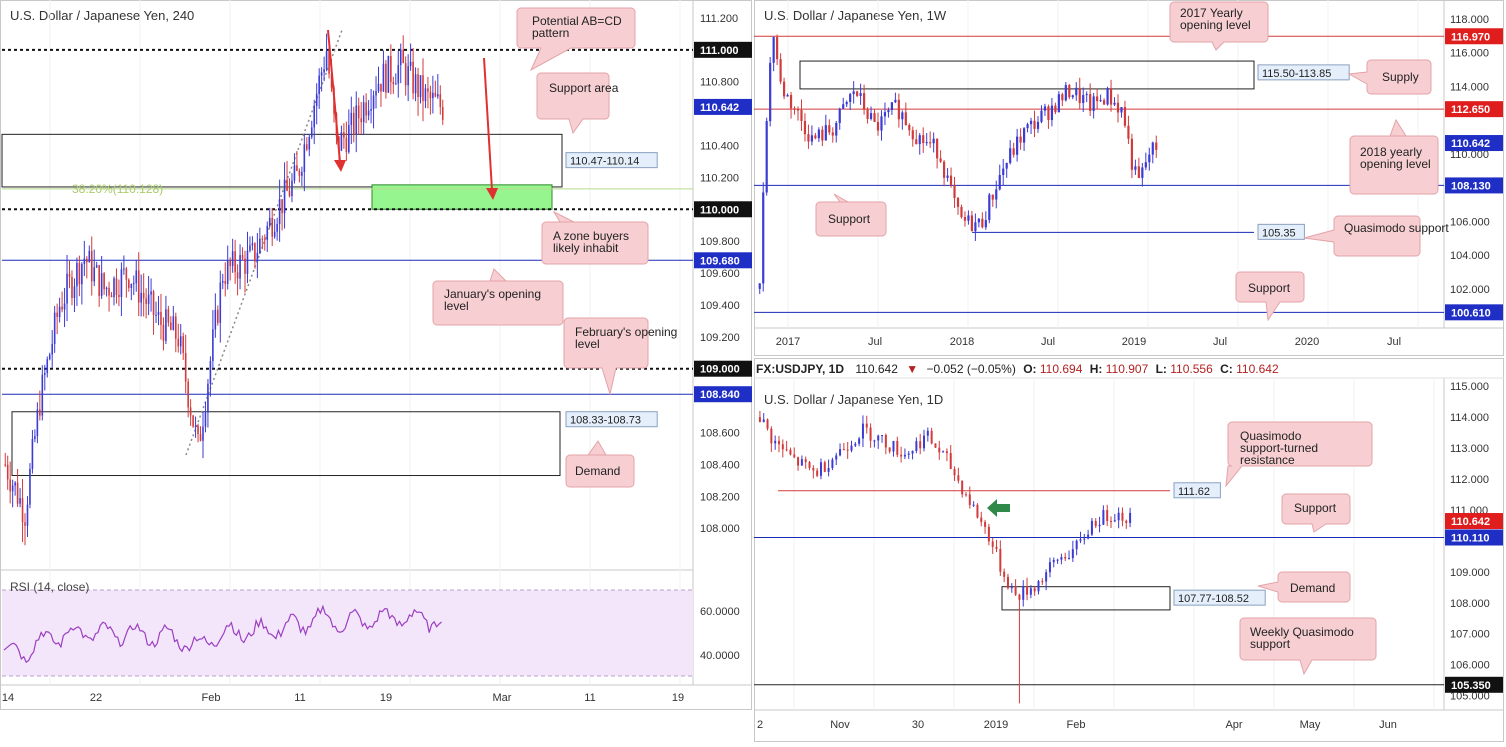 The height and width of the screenshot is (747, 1506). I want to click on weekly-xtick: 2018, so click(962, 342).